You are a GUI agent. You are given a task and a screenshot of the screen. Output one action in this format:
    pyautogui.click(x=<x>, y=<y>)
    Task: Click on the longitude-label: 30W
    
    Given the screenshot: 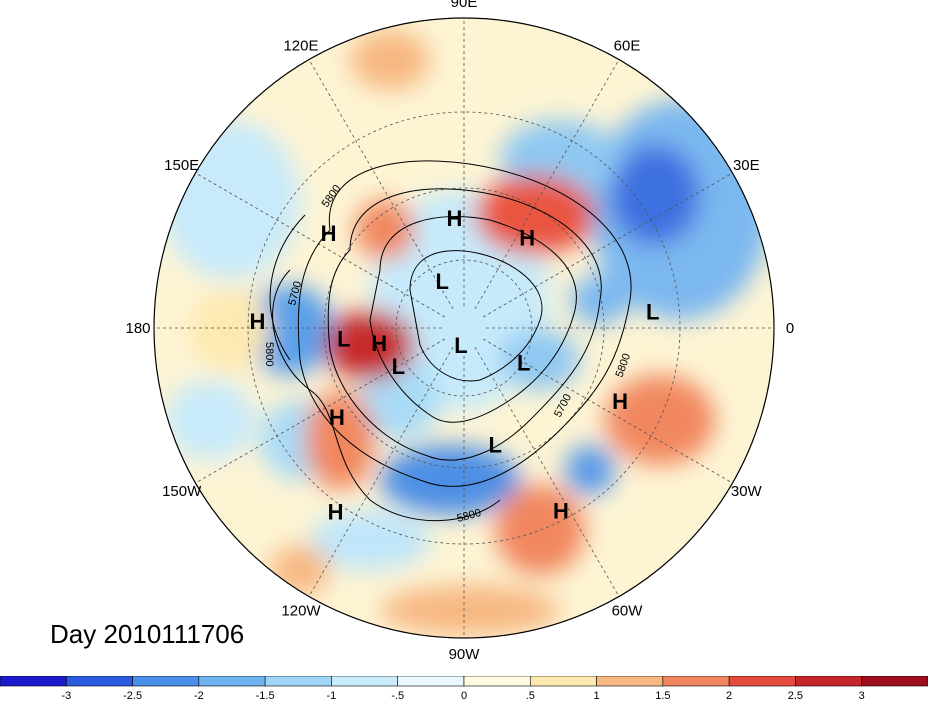 What is the action you would take?
    pyautogui.click(x=747, y=491)
    